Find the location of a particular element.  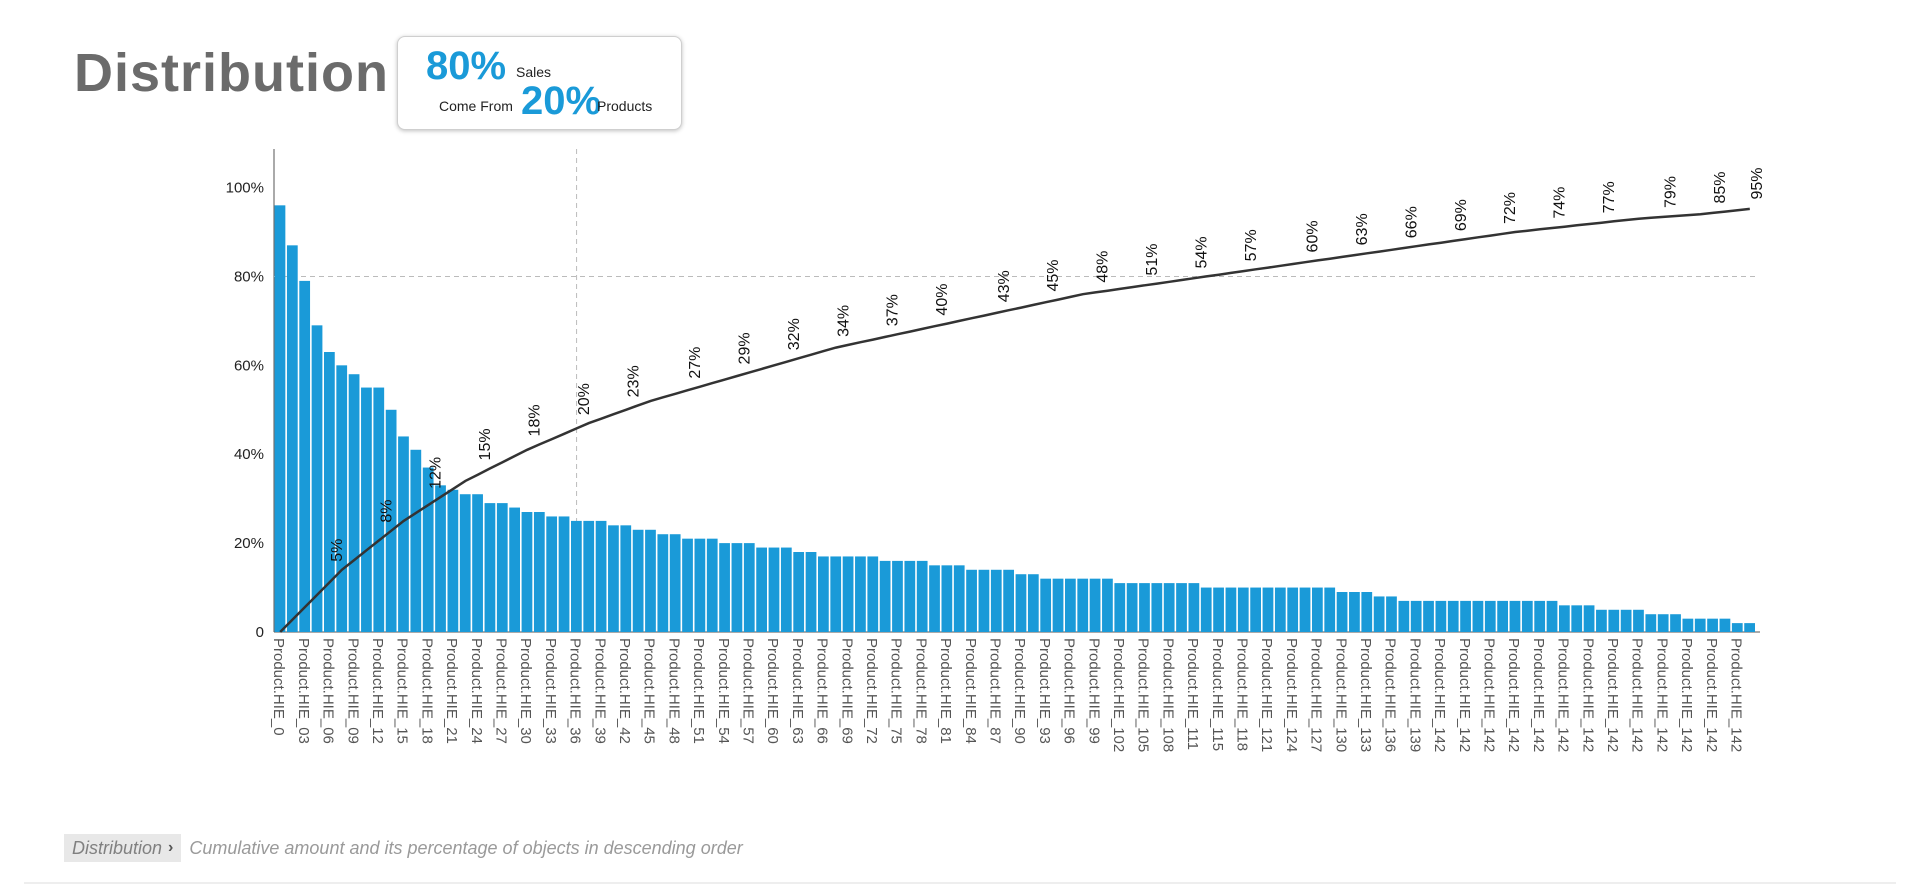

x-tick-label: Product.HIE_21 is located at coordinates (451, 691).